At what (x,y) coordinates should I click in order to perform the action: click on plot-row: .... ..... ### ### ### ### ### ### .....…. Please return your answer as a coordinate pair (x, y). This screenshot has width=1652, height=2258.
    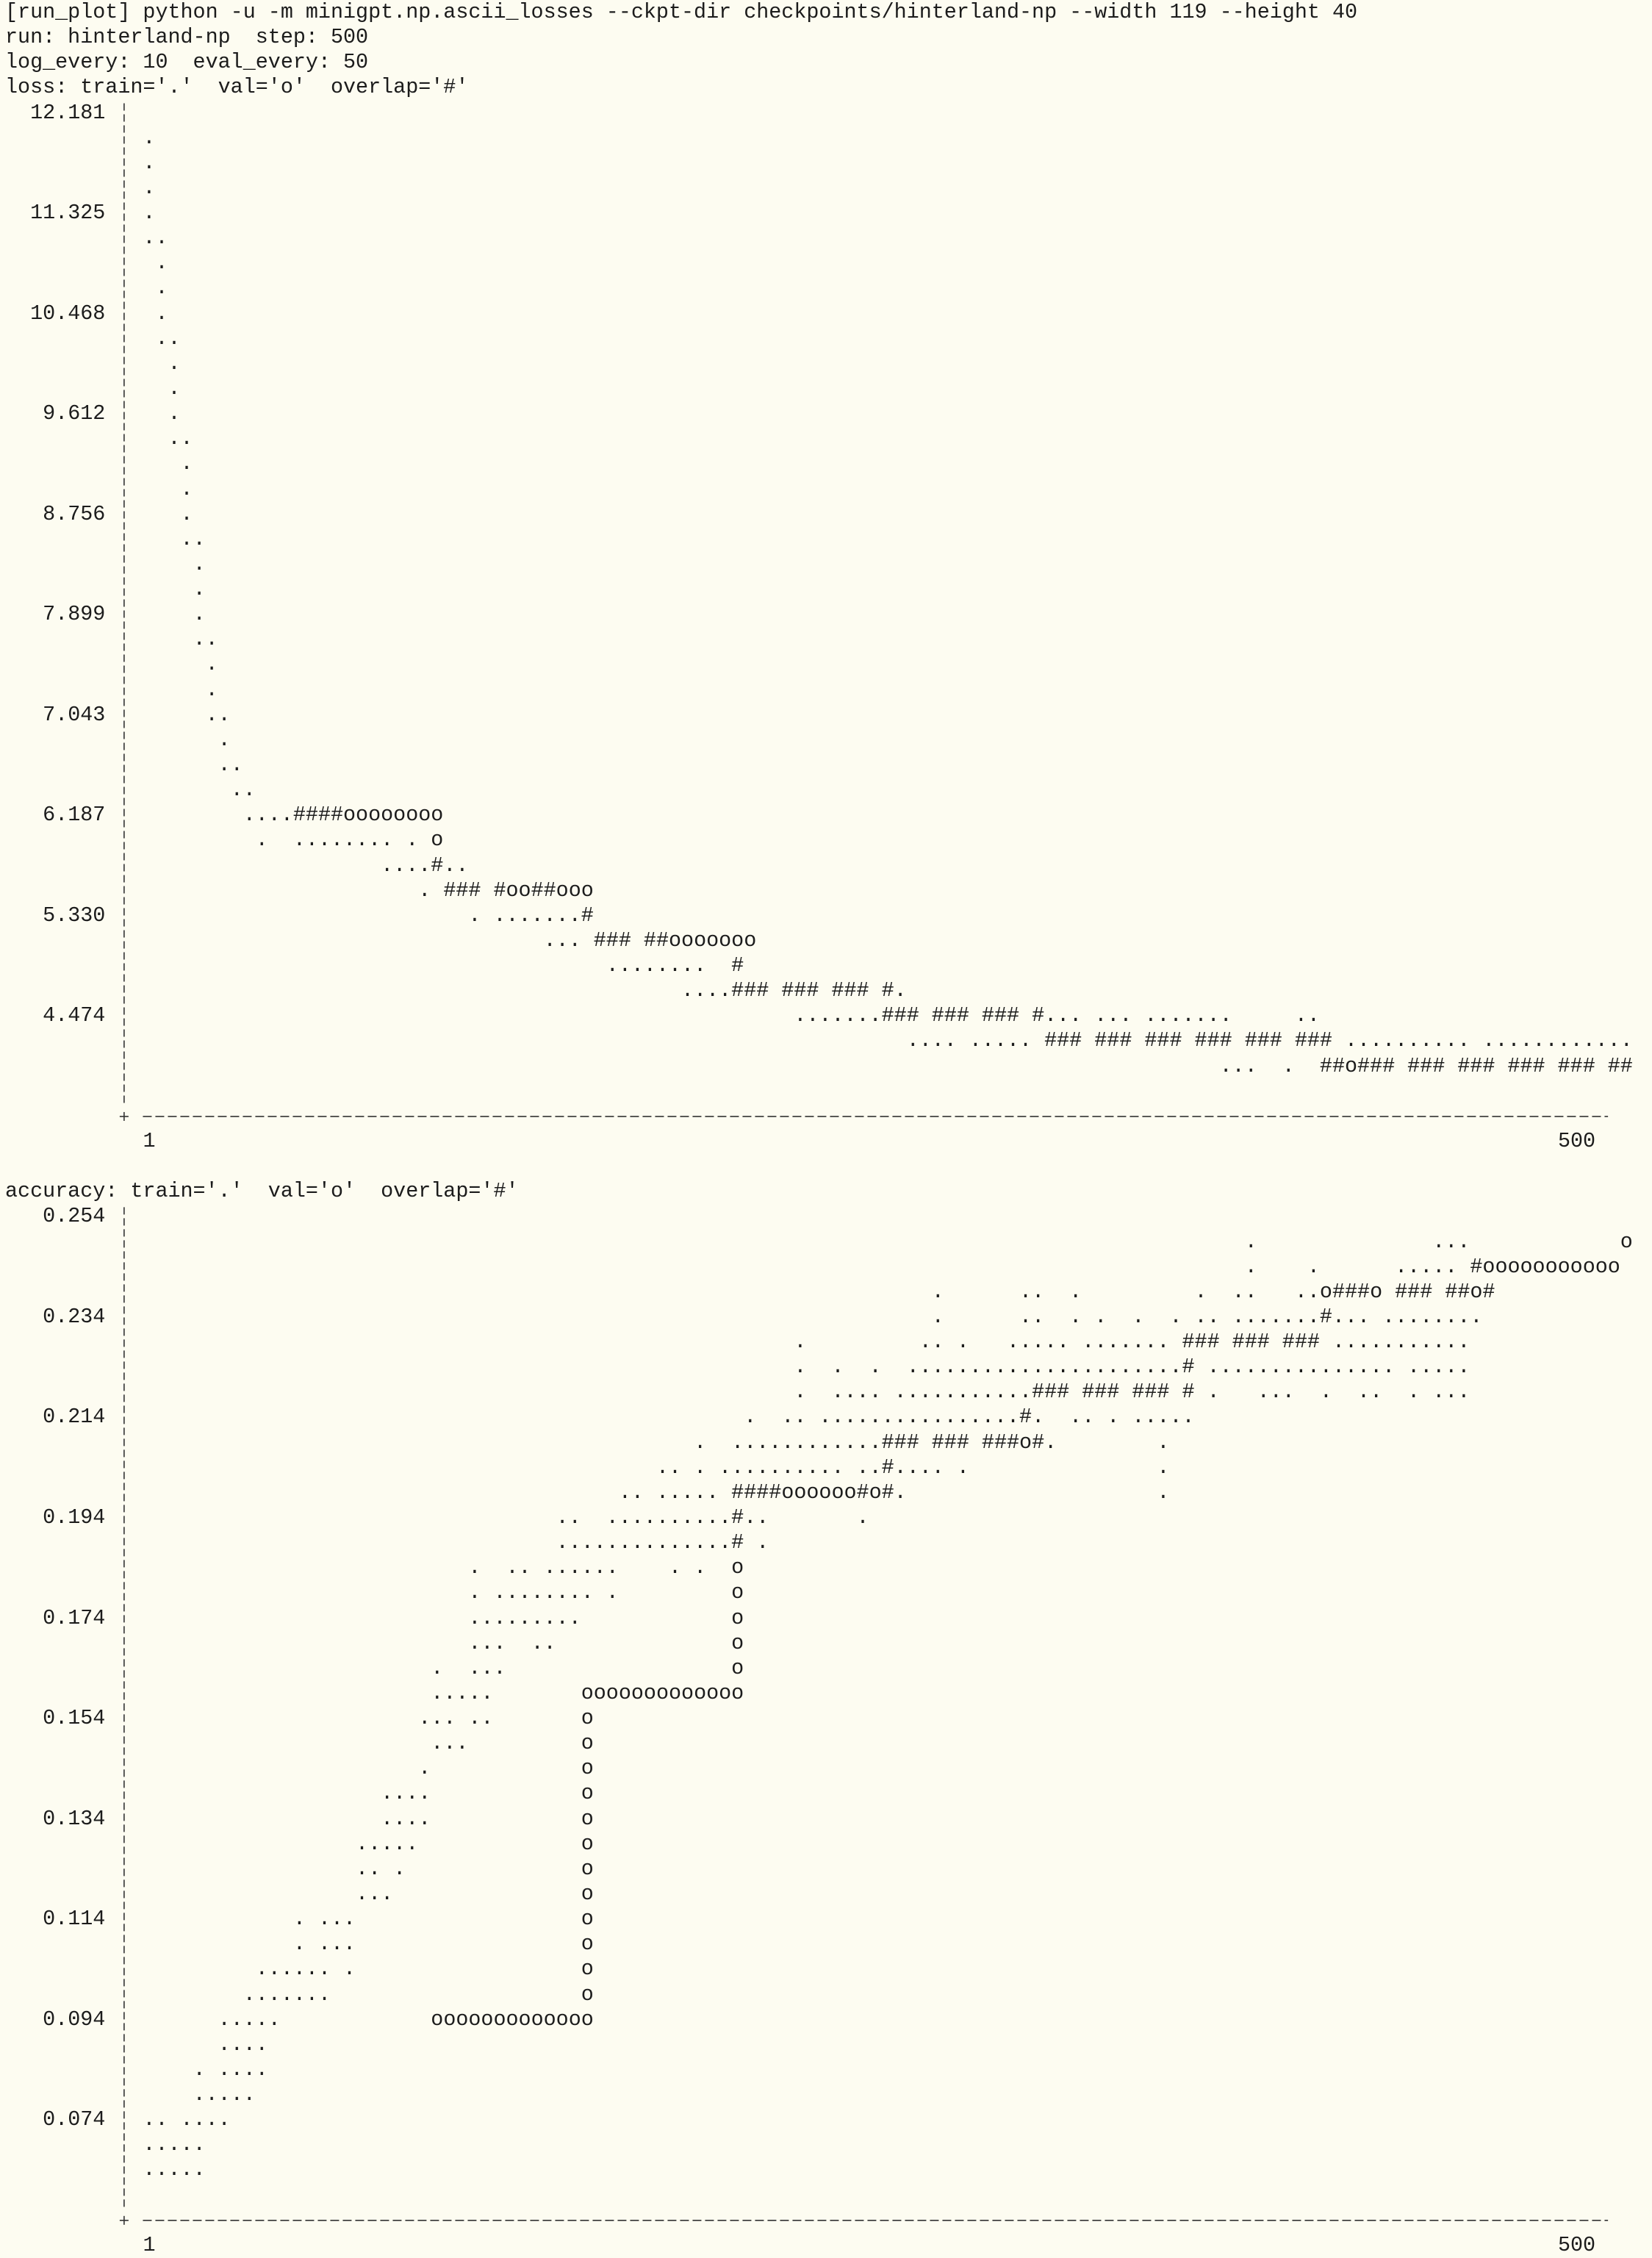
    Looking at the image, I should click on (881, 1040).